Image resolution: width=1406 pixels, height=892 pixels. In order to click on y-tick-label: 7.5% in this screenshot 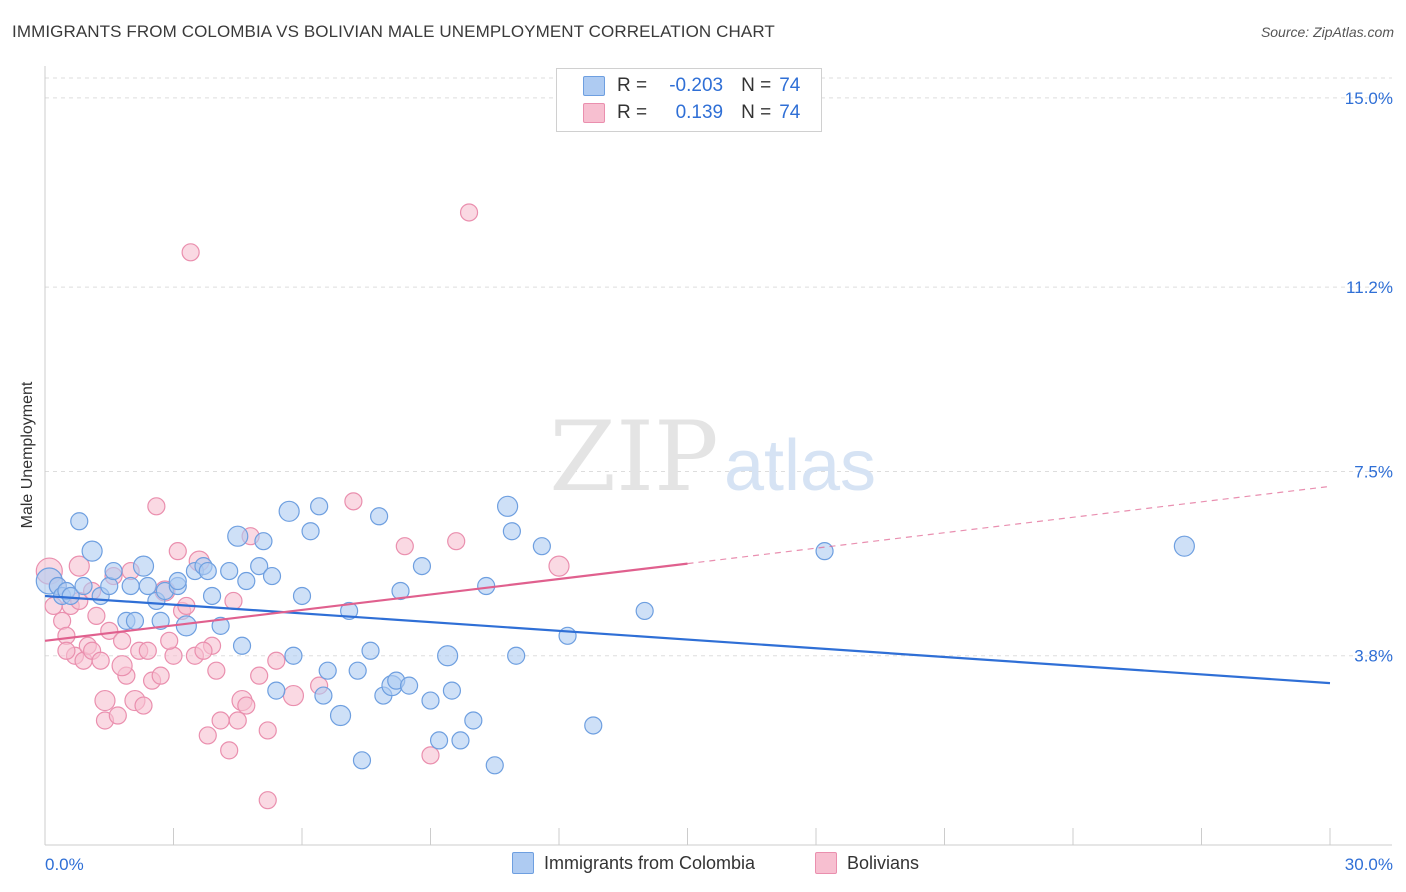, I will do `click(1373, 471)`.